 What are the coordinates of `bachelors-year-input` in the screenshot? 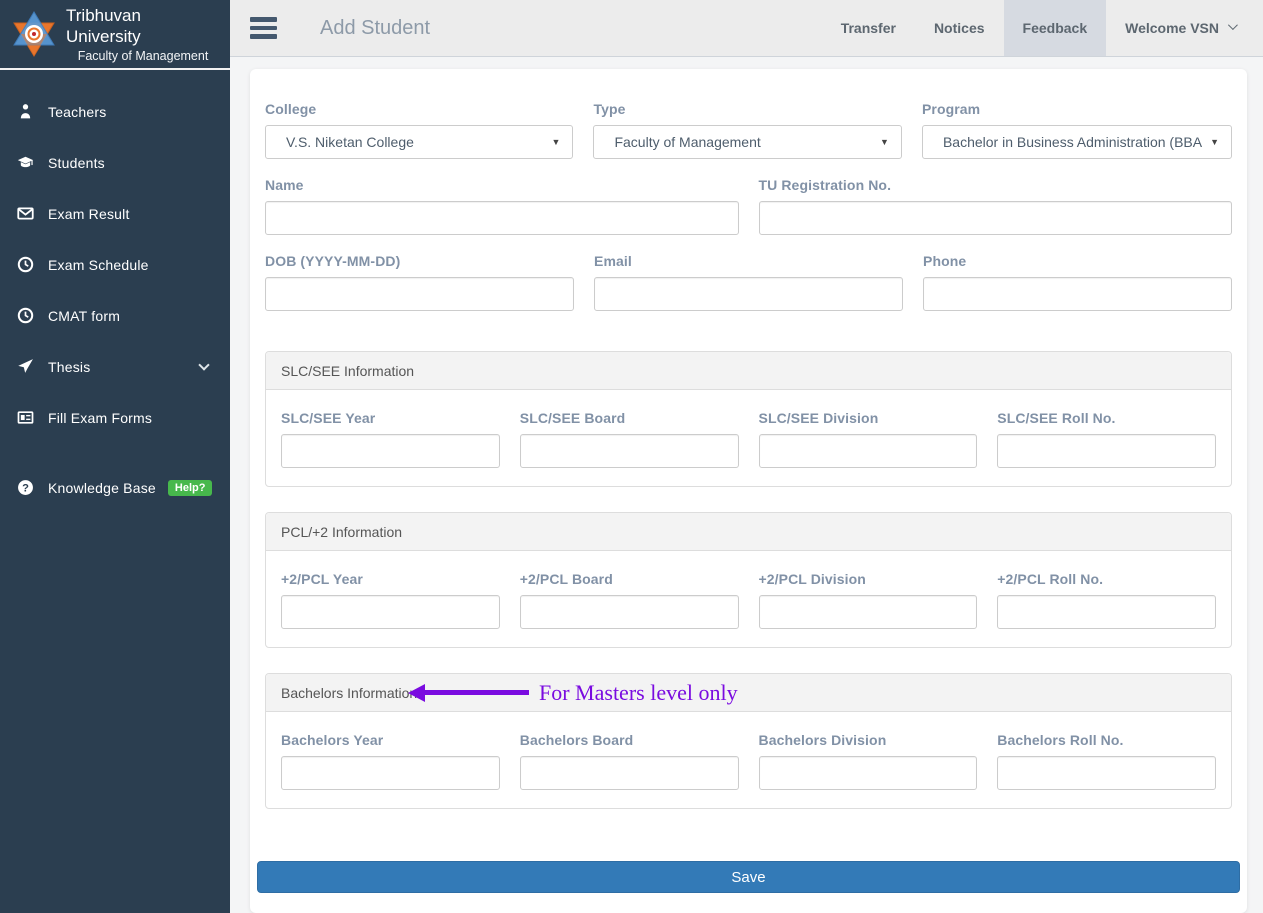 It's located at (390, 773).